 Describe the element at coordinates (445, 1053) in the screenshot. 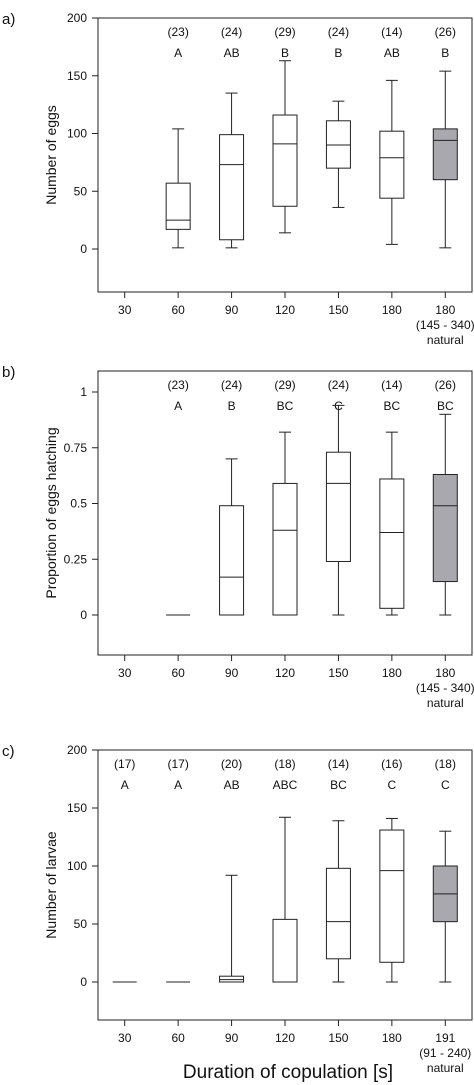

I see `x-tick-sublabel: (91 - 240)` at that location.